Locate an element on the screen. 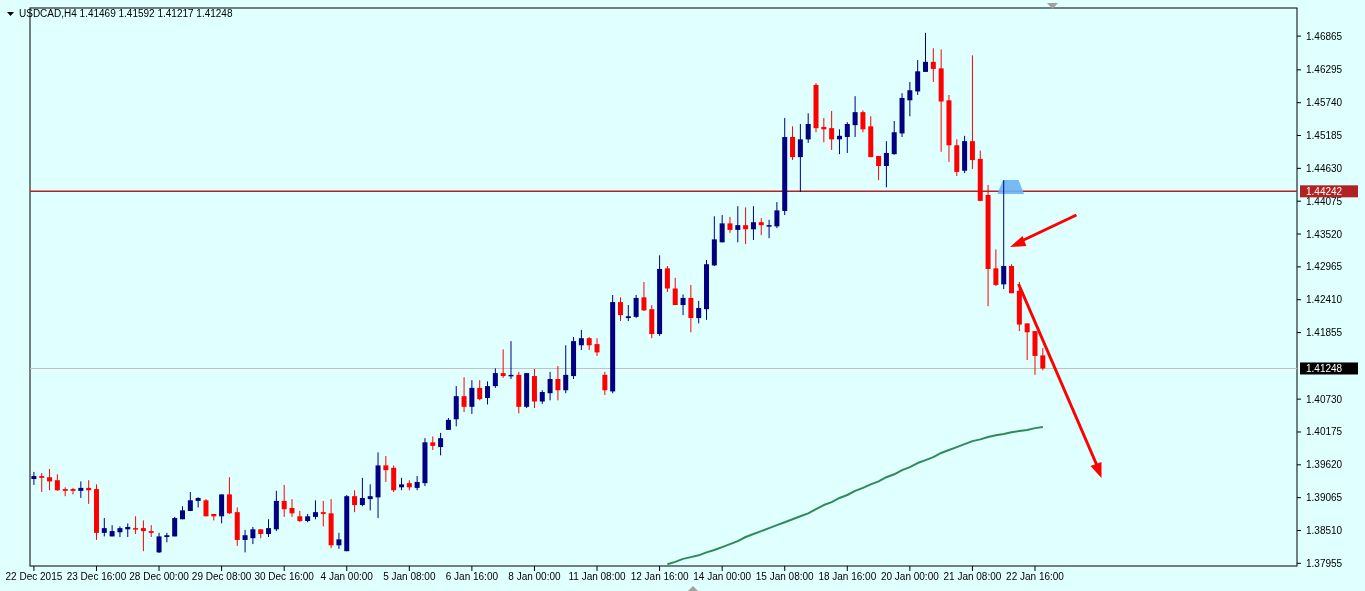 This screenshot has width=1365, height=591. x-tick-label: 8 Jan 00:00 is located at coordinates (535, 576).